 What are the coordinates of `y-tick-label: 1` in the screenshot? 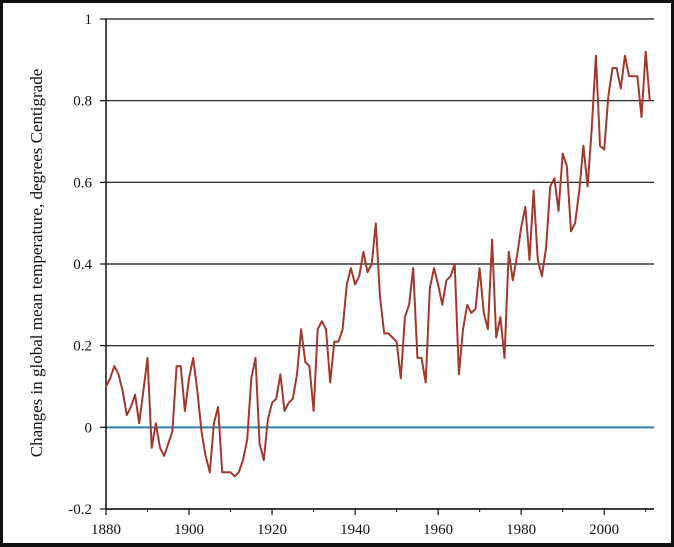 It's located at (89, 20).